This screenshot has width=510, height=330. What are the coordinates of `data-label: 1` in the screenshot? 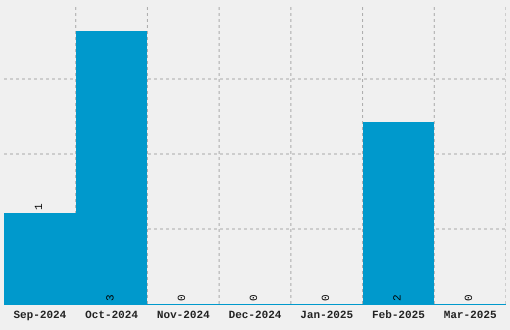 It's located at (40, 206).